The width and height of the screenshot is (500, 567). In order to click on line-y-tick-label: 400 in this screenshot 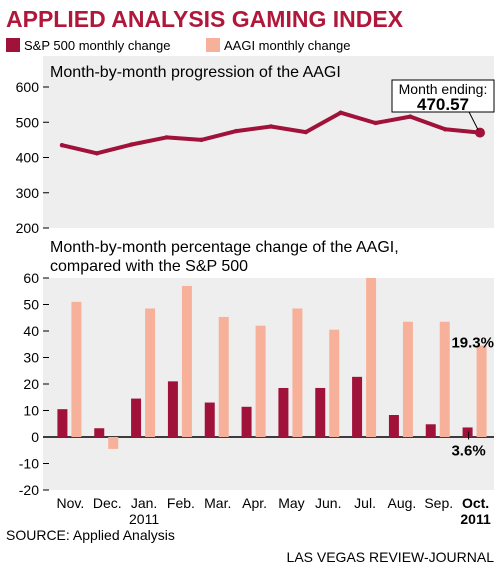, I will do `click(28, 158)`.